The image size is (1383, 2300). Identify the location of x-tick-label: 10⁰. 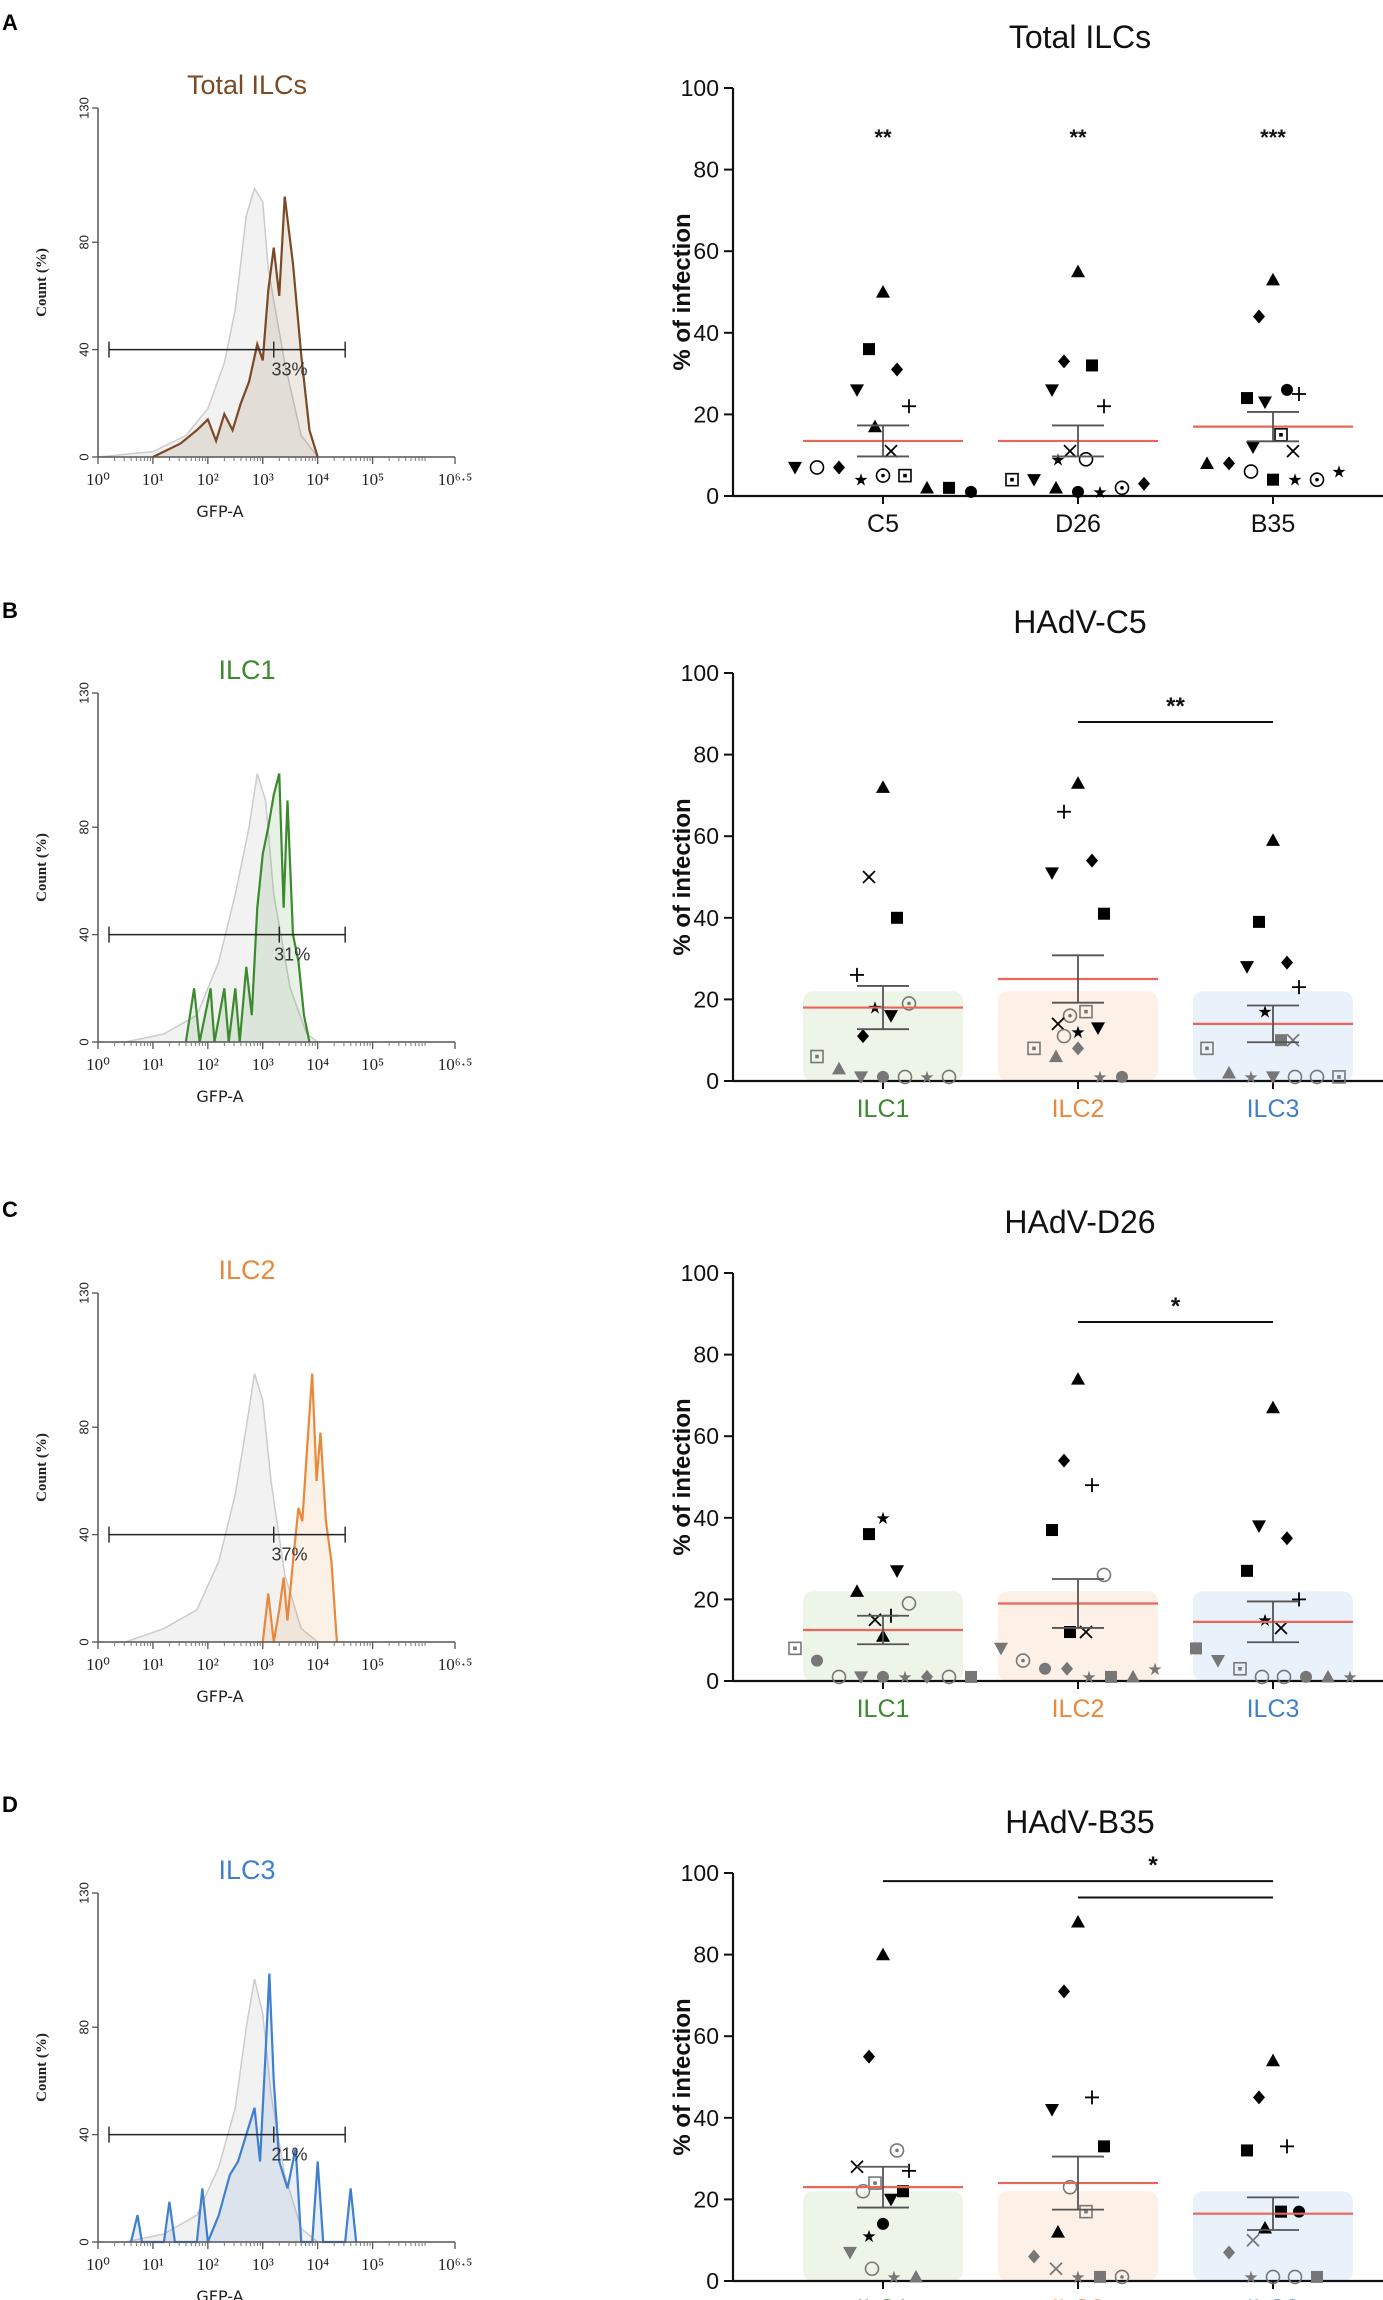
(98, 1664).